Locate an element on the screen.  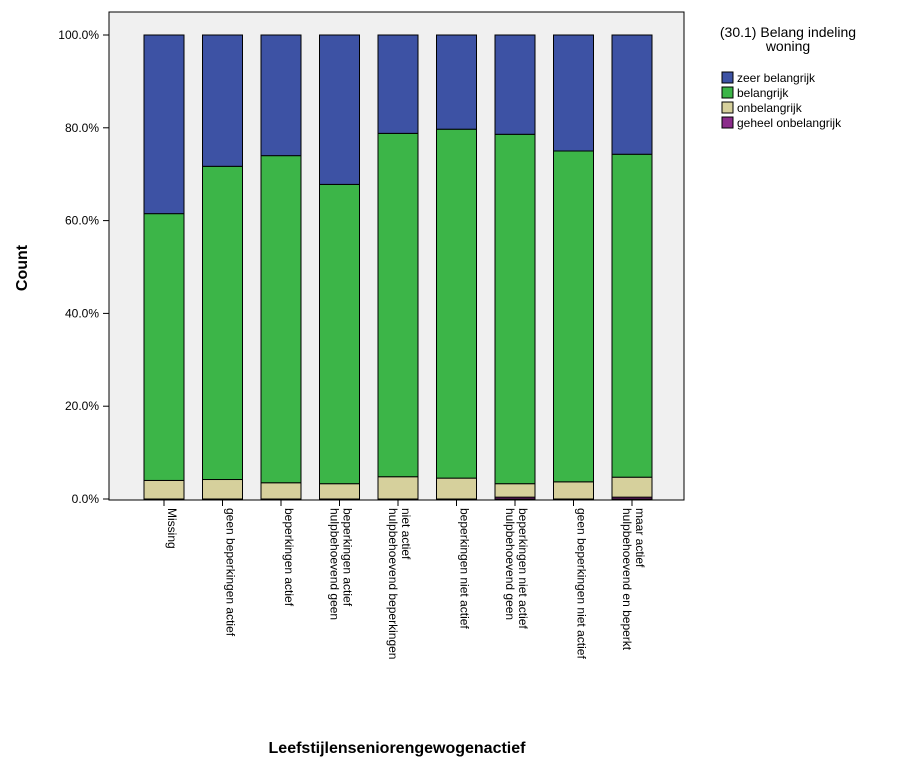
y-tick-label: 20.0% is located at coordinates (82, 406).